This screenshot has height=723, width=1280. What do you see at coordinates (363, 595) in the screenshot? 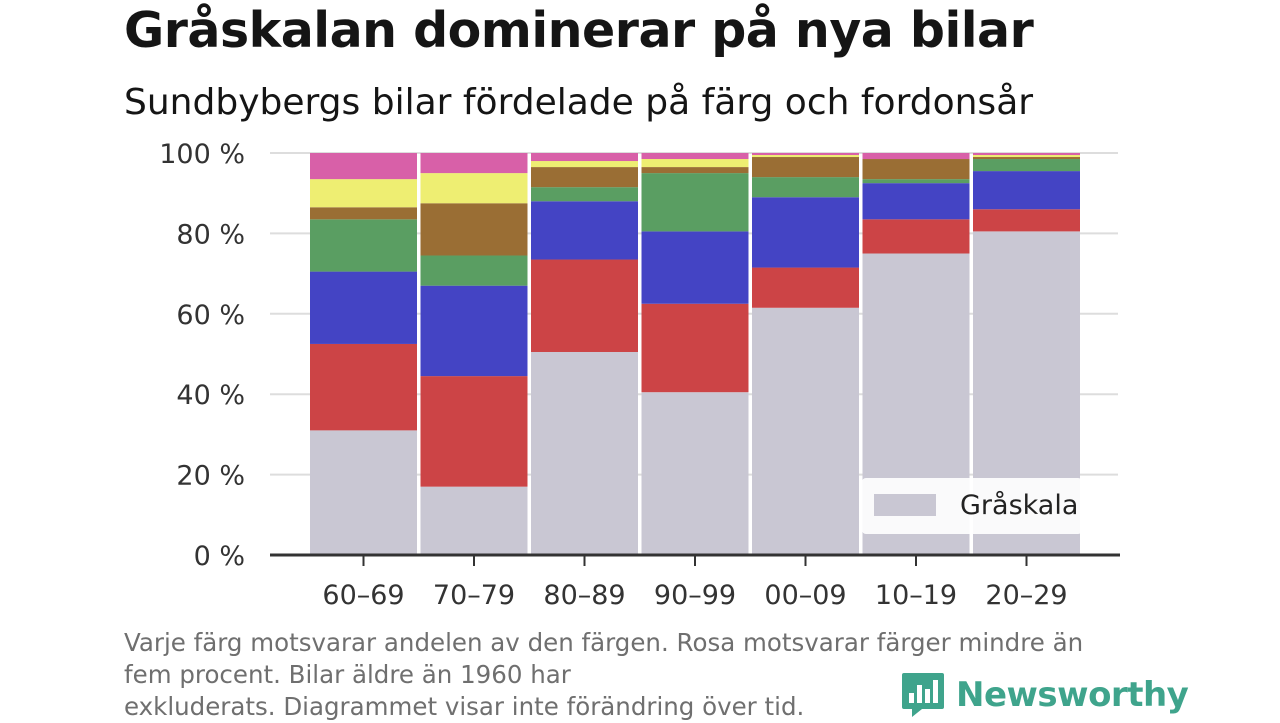
I see `x-tick-label: 60–69` at bounding box center [363, 595].